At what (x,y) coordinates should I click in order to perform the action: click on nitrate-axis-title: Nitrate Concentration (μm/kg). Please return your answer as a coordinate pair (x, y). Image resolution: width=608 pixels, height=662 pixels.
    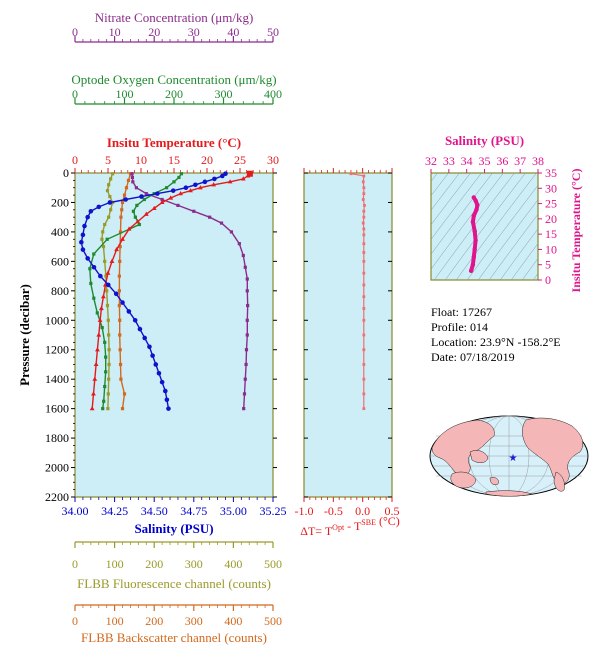
    Looking at the image, I should click on (174, 17).